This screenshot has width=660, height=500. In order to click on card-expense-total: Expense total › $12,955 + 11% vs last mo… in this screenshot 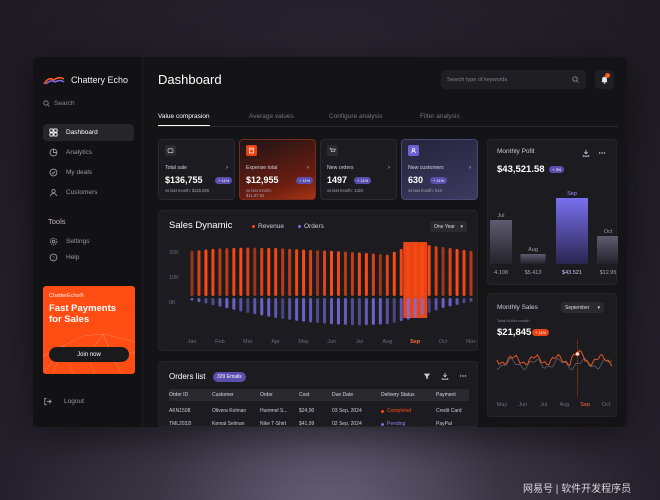, I will do `click(277, 169)`.